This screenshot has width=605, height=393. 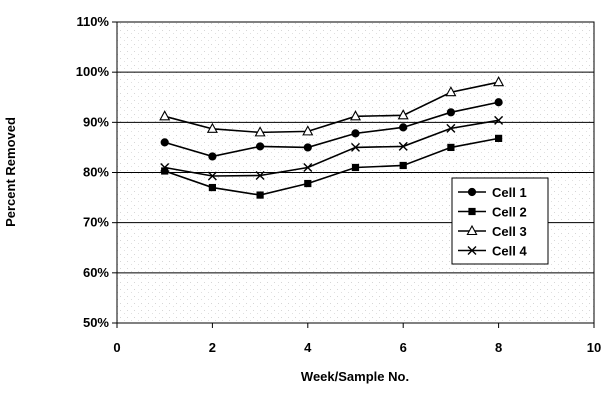 I want to click on x-tick-label: 2, so click(x=212, y=347).